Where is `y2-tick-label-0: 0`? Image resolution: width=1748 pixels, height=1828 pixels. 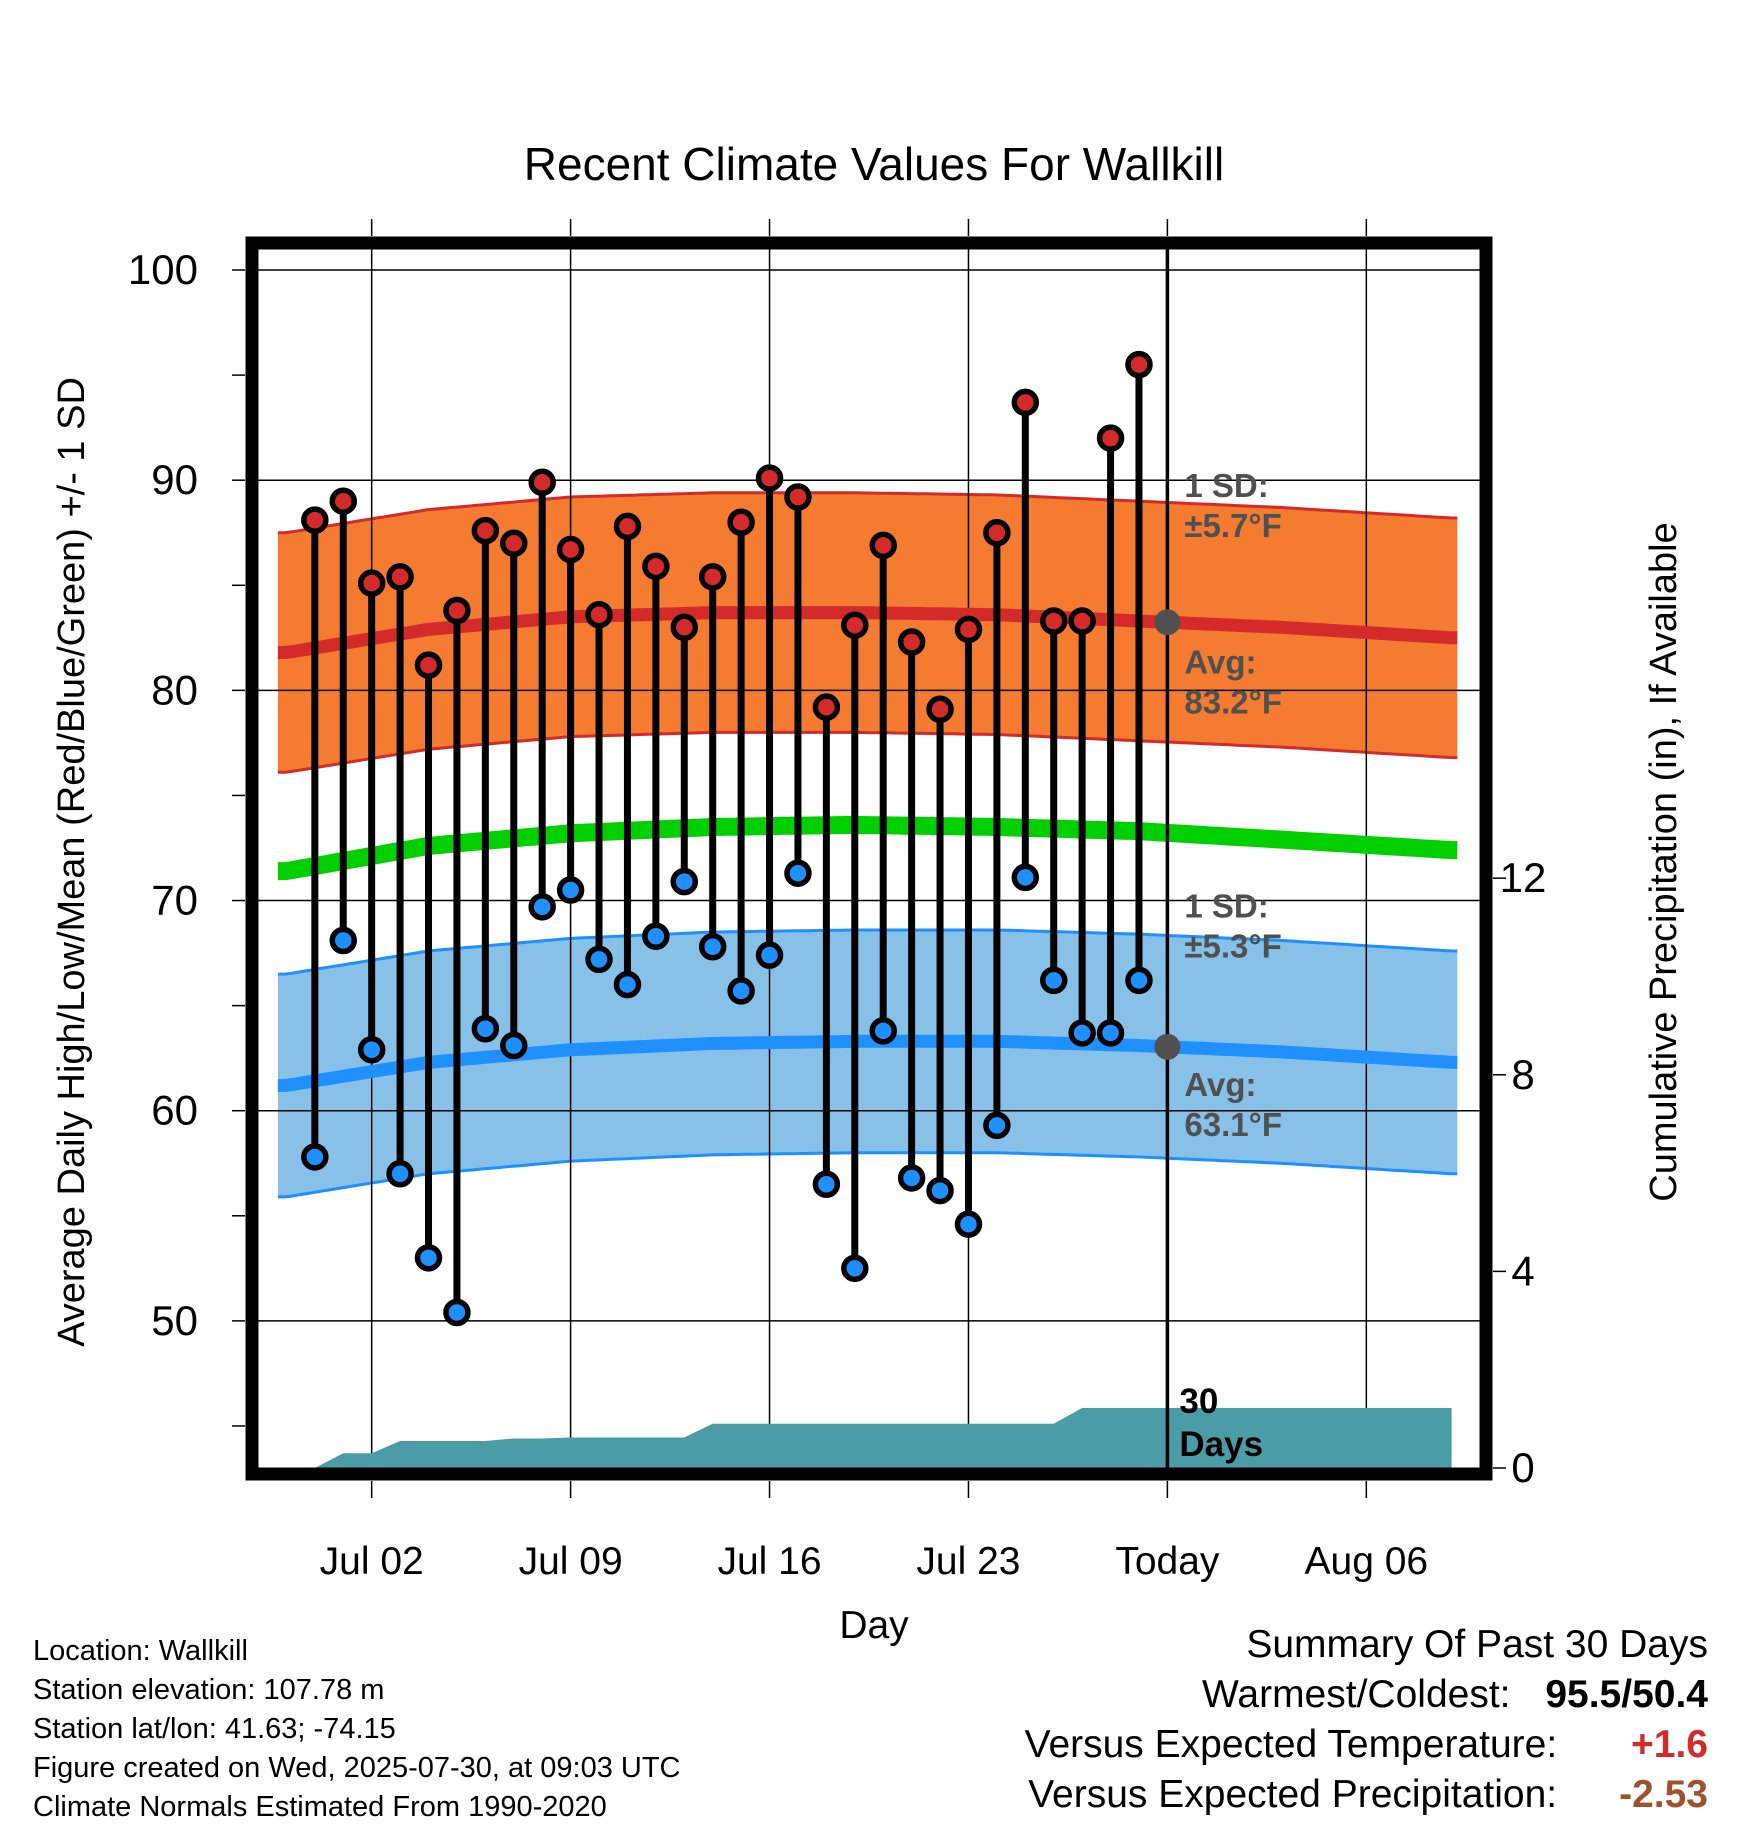
y2-tick-label-0: 0 is located at coordinates (1522, 1467).